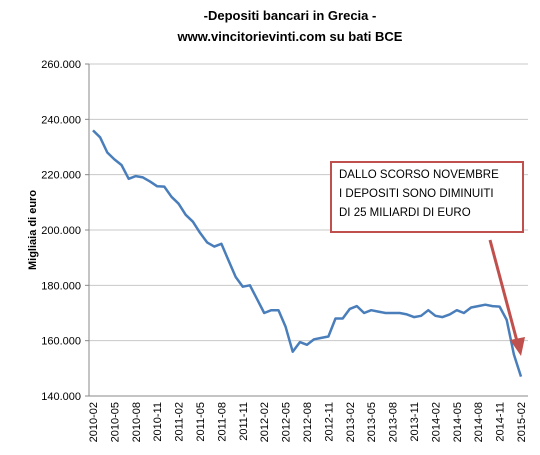 This screenshot has width=540, height=455. I want to click on x-tick-label: 2012-05, so click(287, 422).